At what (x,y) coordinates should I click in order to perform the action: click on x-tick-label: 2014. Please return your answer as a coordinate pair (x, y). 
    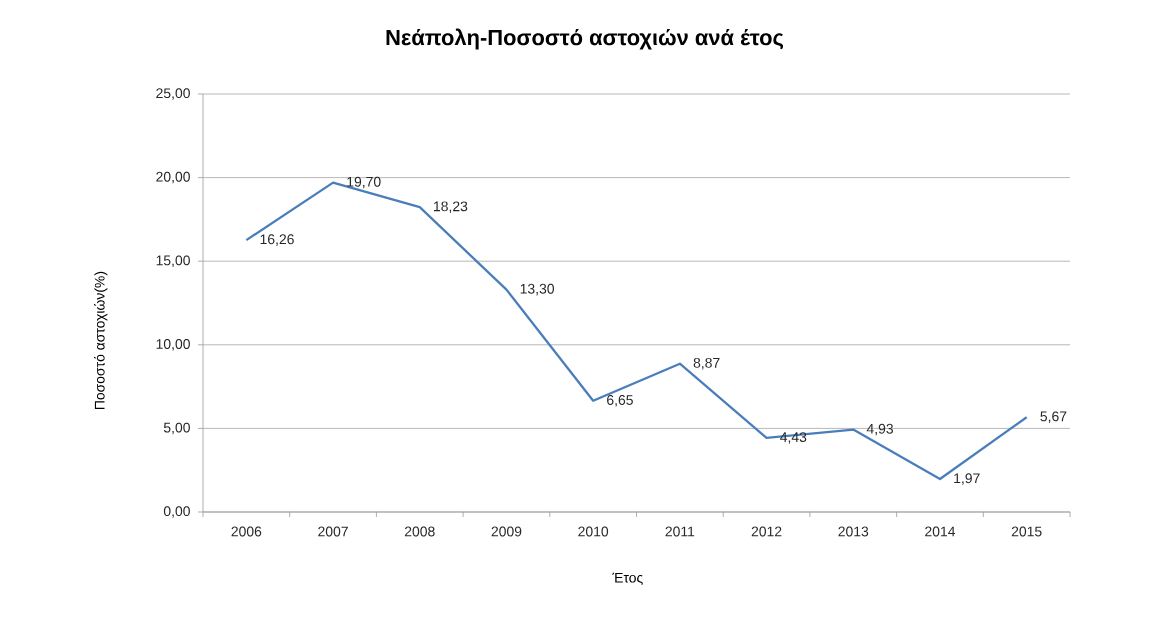
    Looking at the image, I should click on (940, 531).